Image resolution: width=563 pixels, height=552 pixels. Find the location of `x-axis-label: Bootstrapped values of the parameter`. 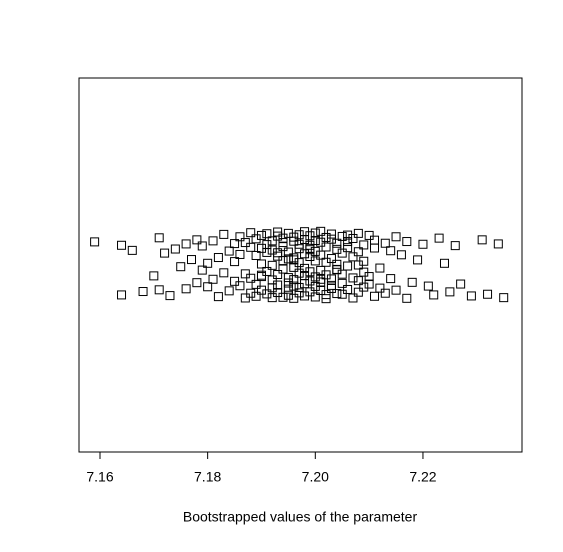

x-axis-label: Bootstrapped values of the parameter is located at coordinates (300, 517).